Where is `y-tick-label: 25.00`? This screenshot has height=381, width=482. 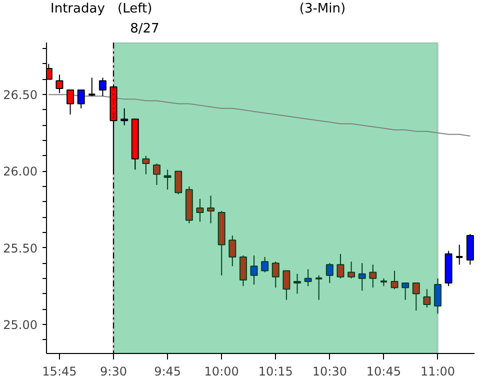 y-tick-label: 25.00 is located at coordinates (20, 325).